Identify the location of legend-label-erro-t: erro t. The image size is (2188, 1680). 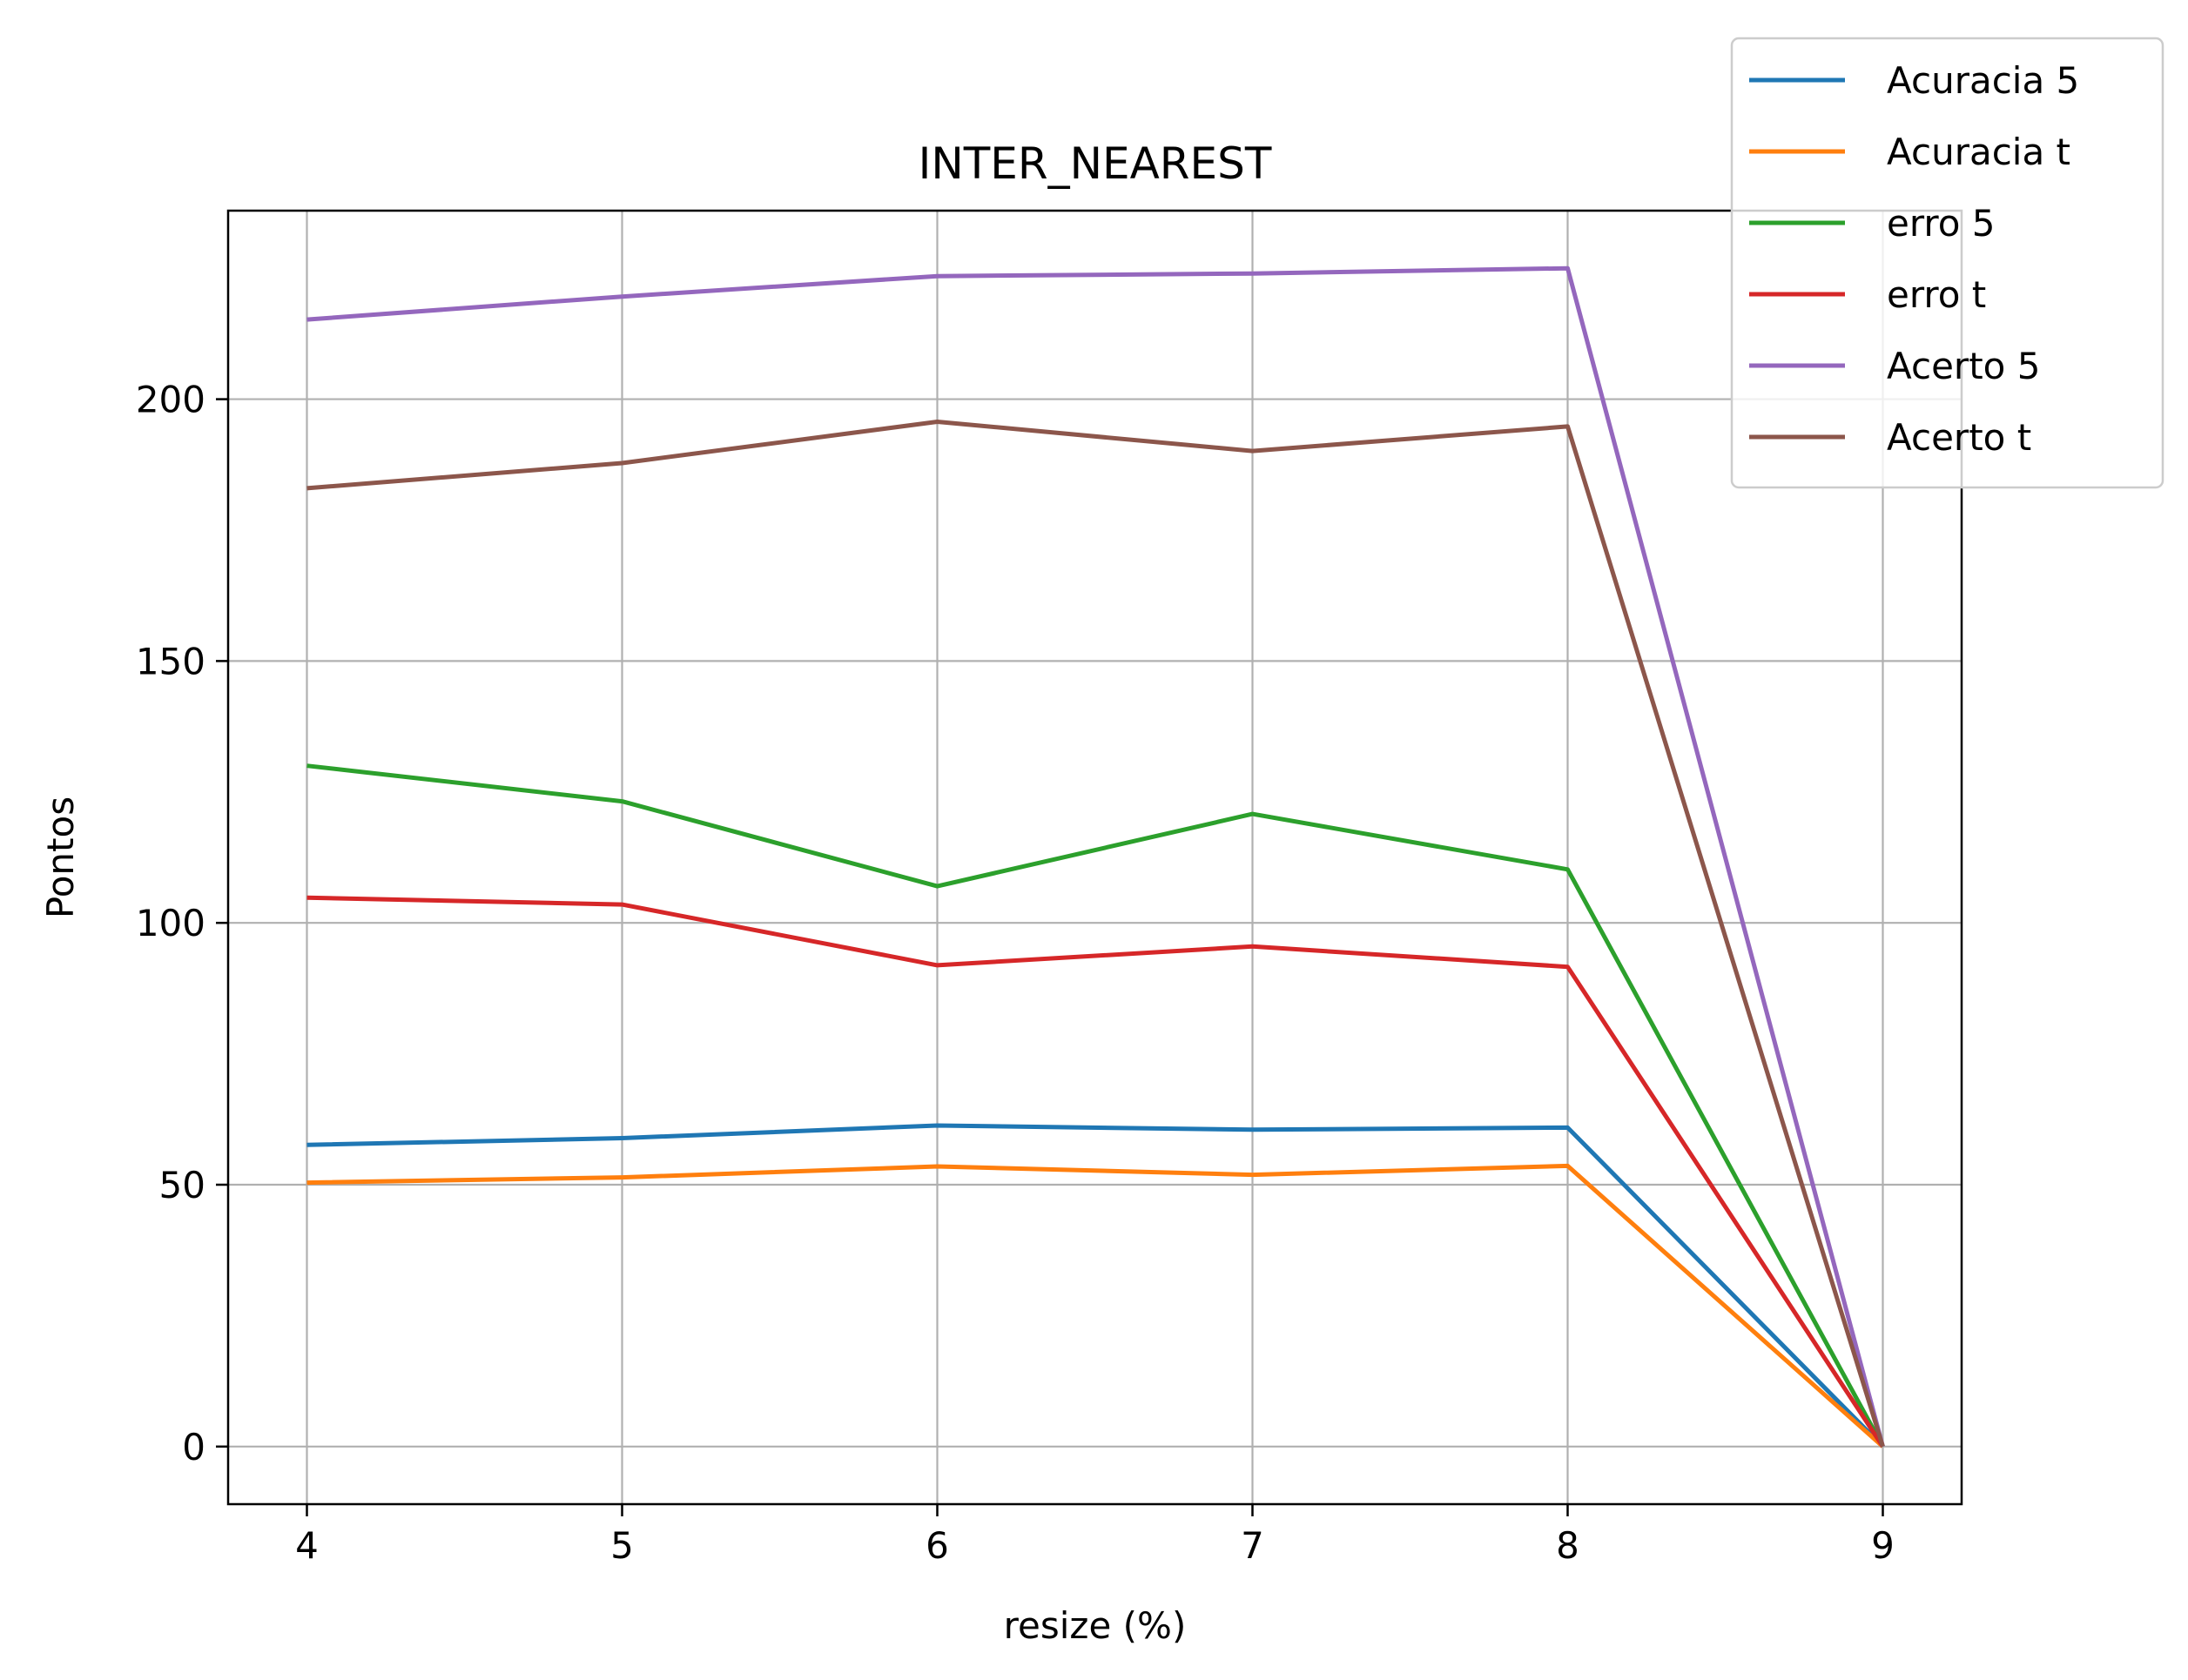
(1937, 294).